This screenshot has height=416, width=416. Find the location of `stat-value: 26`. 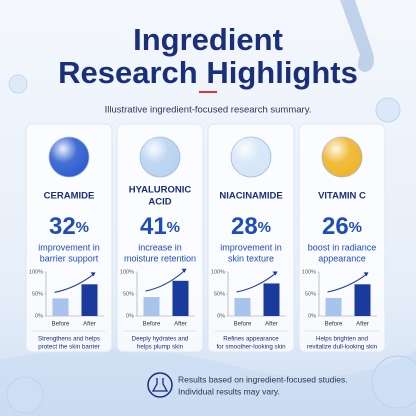

stat-value: 26 is located at coordinates (335, 226).